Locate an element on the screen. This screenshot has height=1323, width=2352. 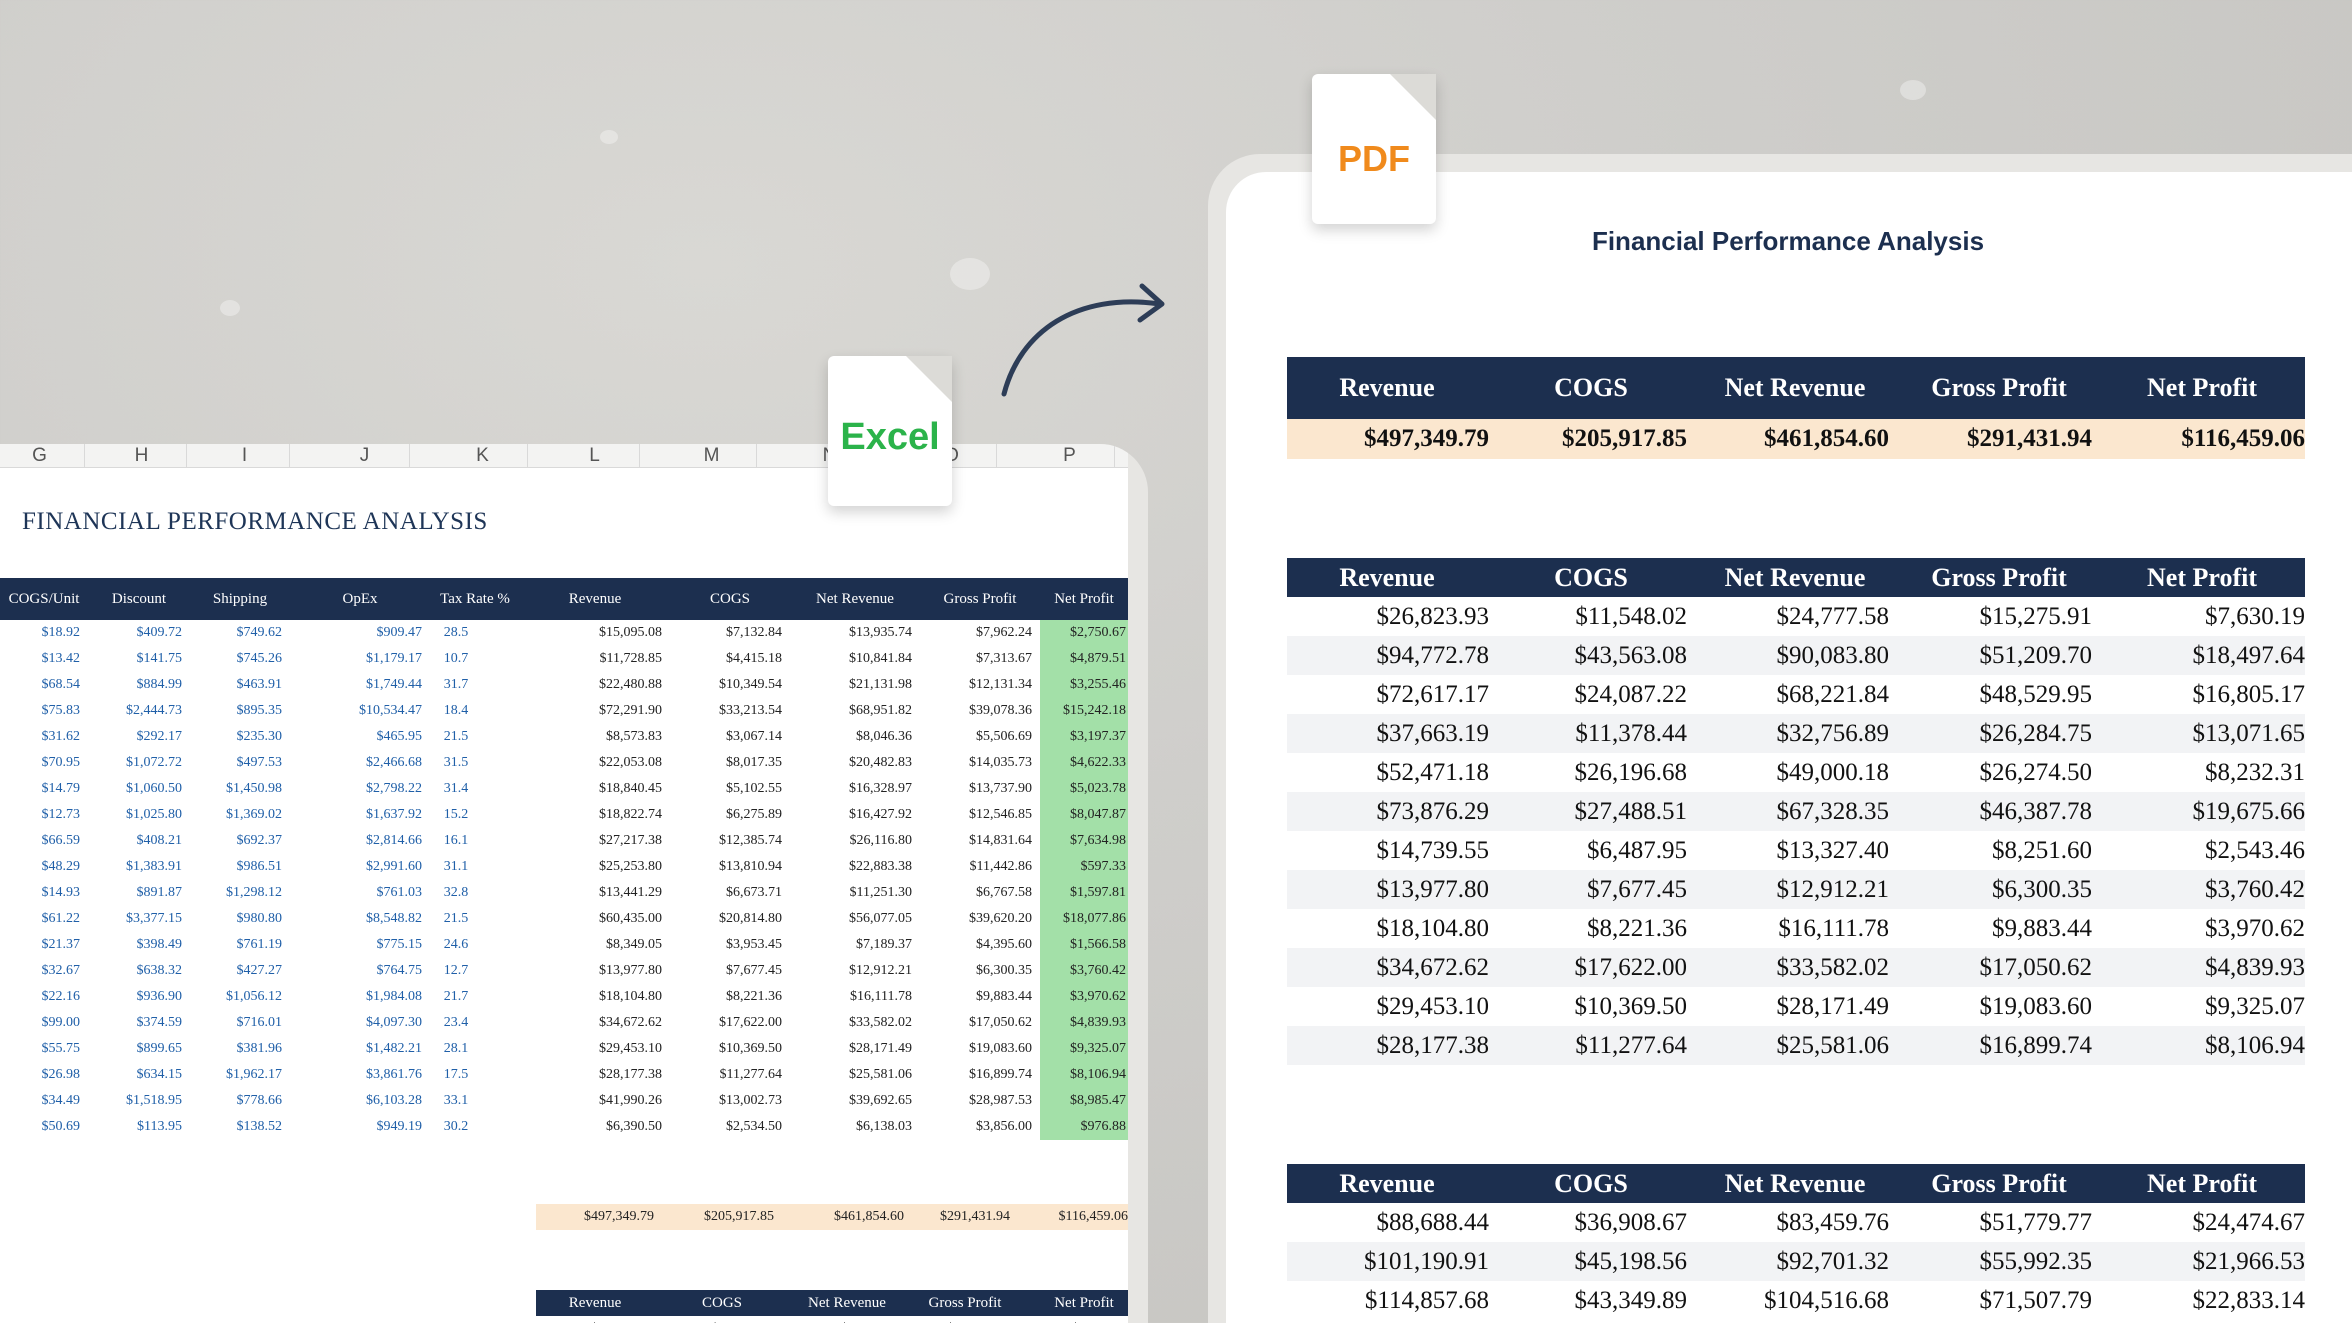
table-cell: $11,442.86 is located at coordinates (1000, 866).